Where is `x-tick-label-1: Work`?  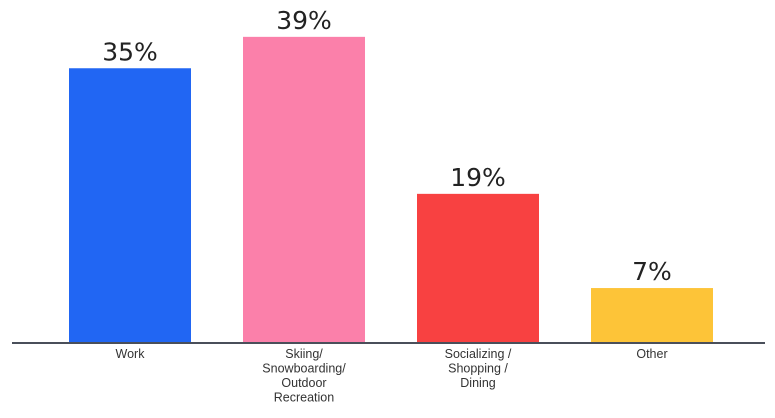 x-tick-label-1: Work is located at coordinates (131, 354).